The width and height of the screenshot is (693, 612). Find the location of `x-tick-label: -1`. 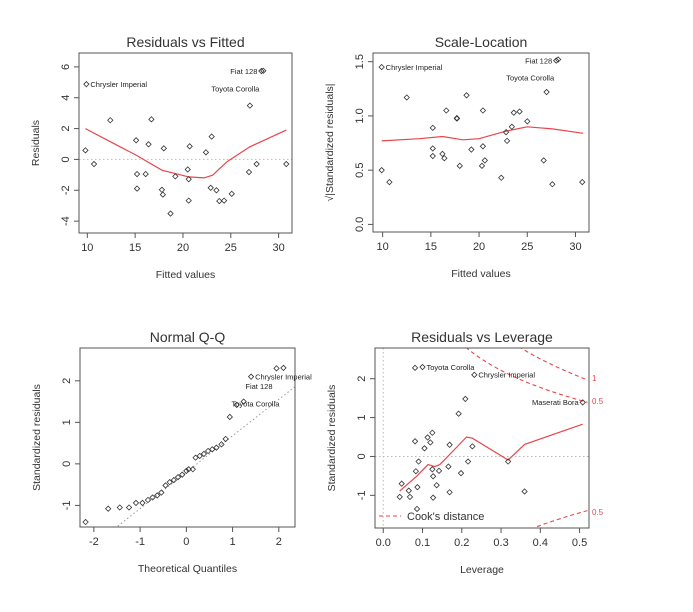

x-tick-label: -1 is located at coordinates (140, 542).